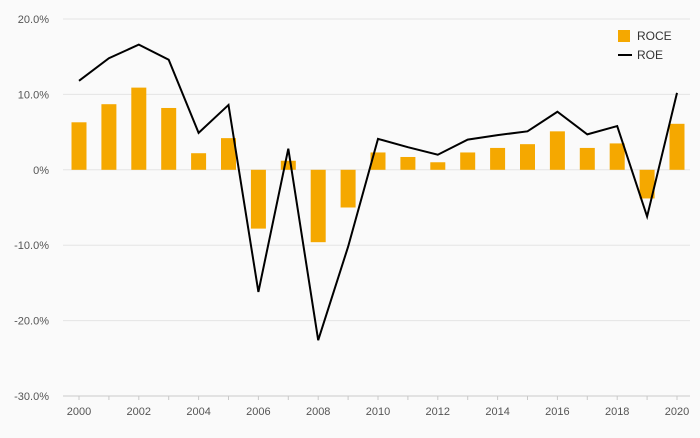 The image size is (700, 438). What do you see at coordinates (31, 322) in the screenshot?
I see `y-tick-label: -20.0%` at bounding box center [31, 322].